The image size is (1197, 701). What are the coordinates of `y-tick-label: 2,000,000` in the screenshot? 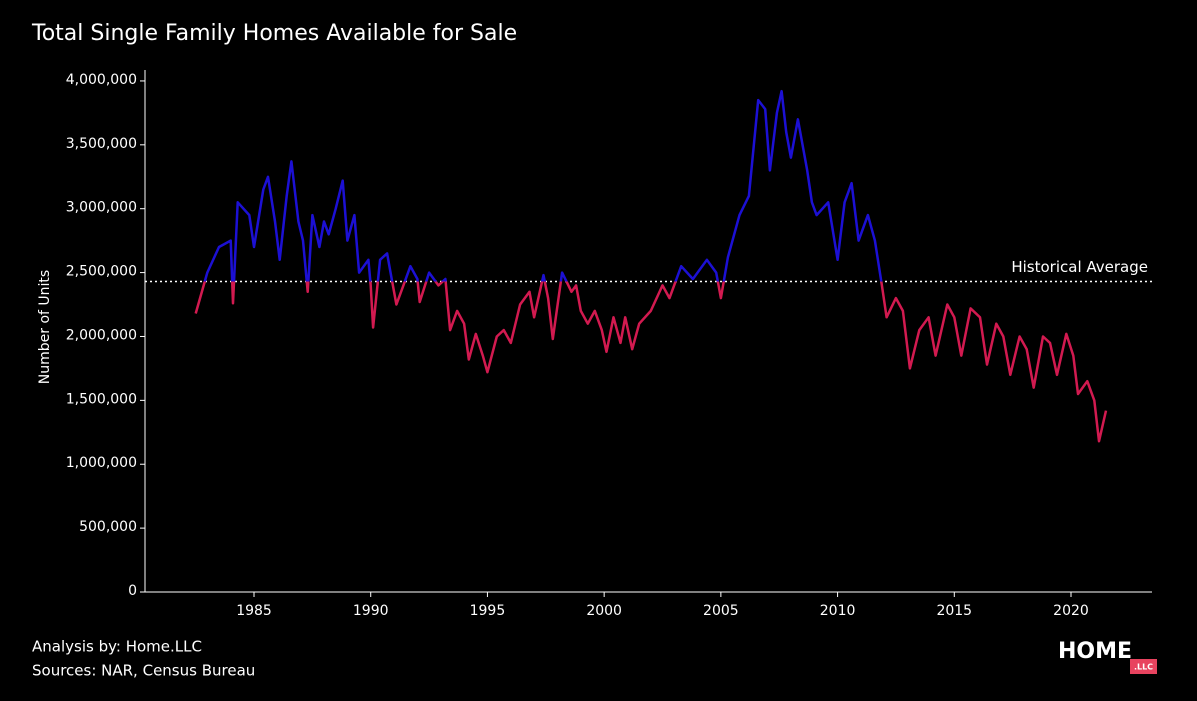 It's located at (101, 335).